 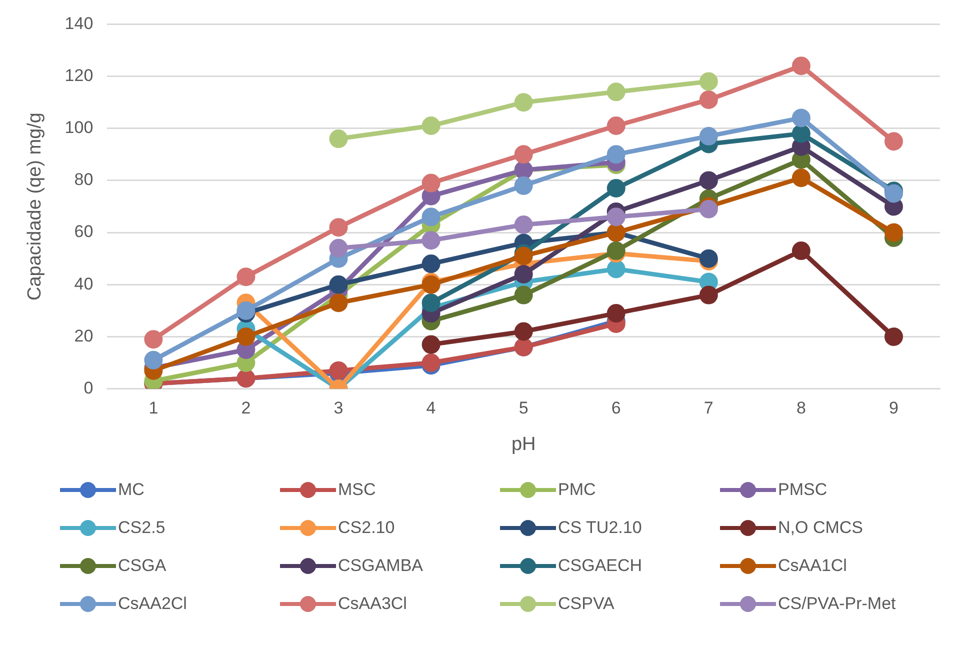 I want to click on y-tick-label: 140, so click(x=79, y=23).